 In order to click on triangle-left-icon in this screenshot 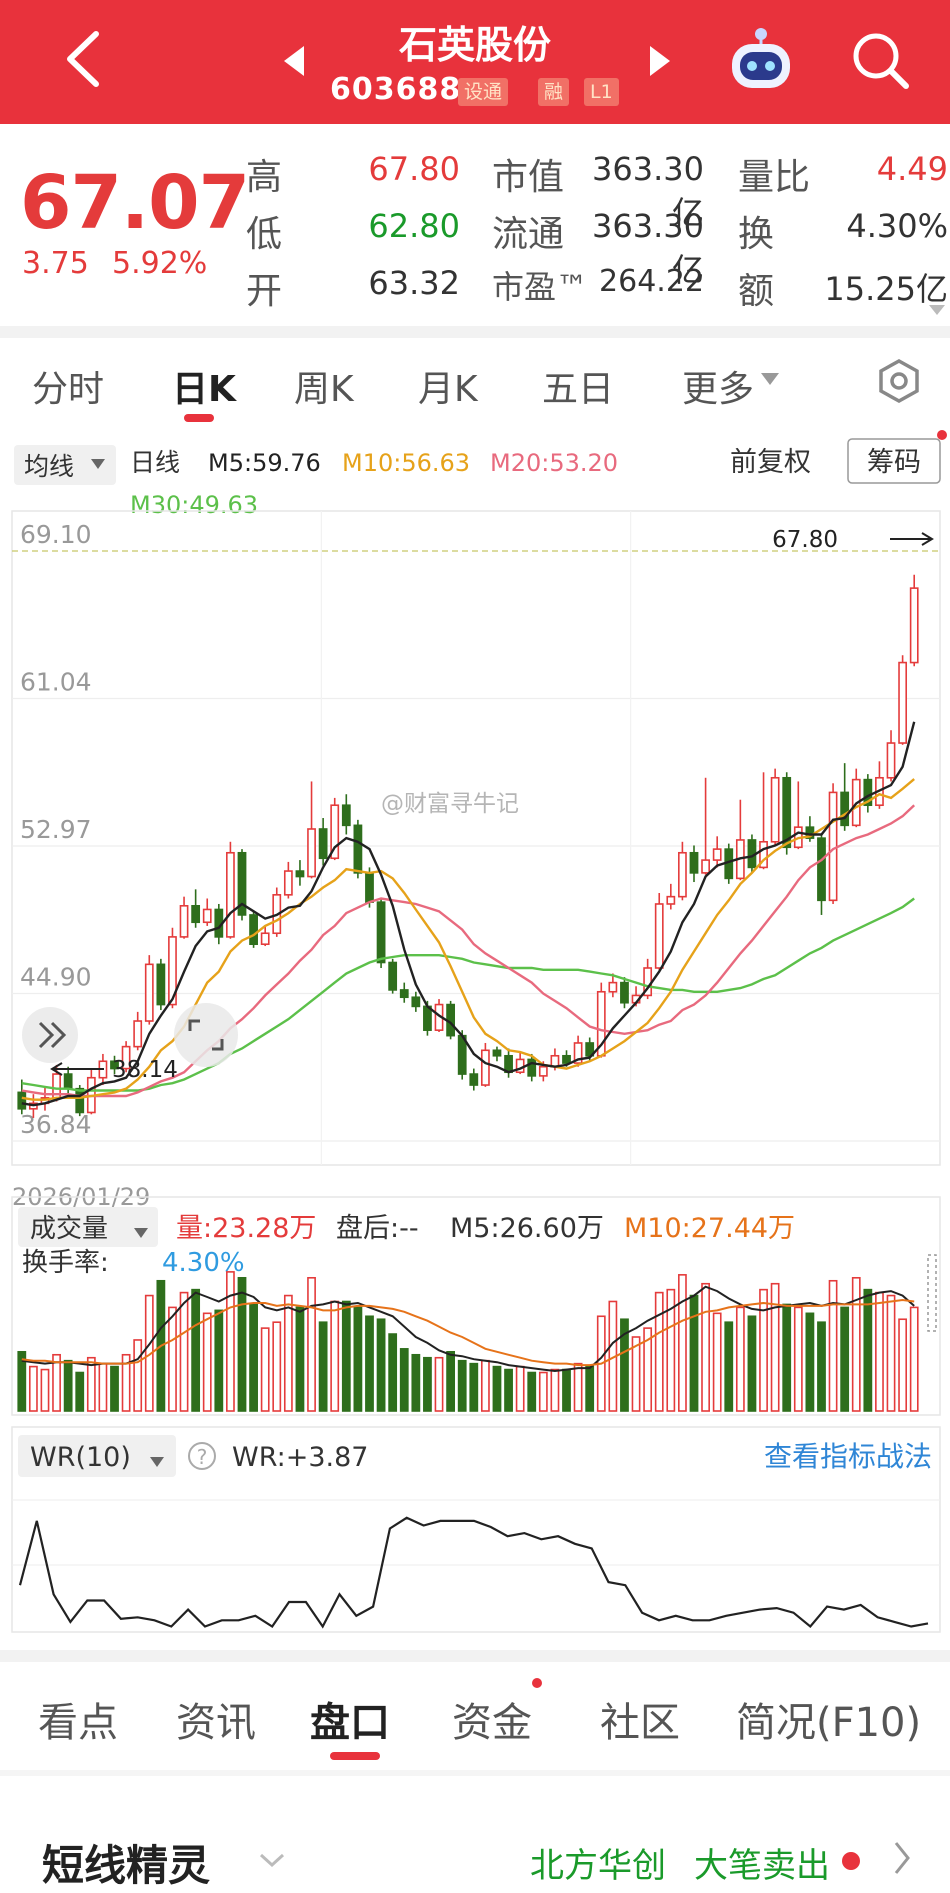, I will do `click(294, 61)`.